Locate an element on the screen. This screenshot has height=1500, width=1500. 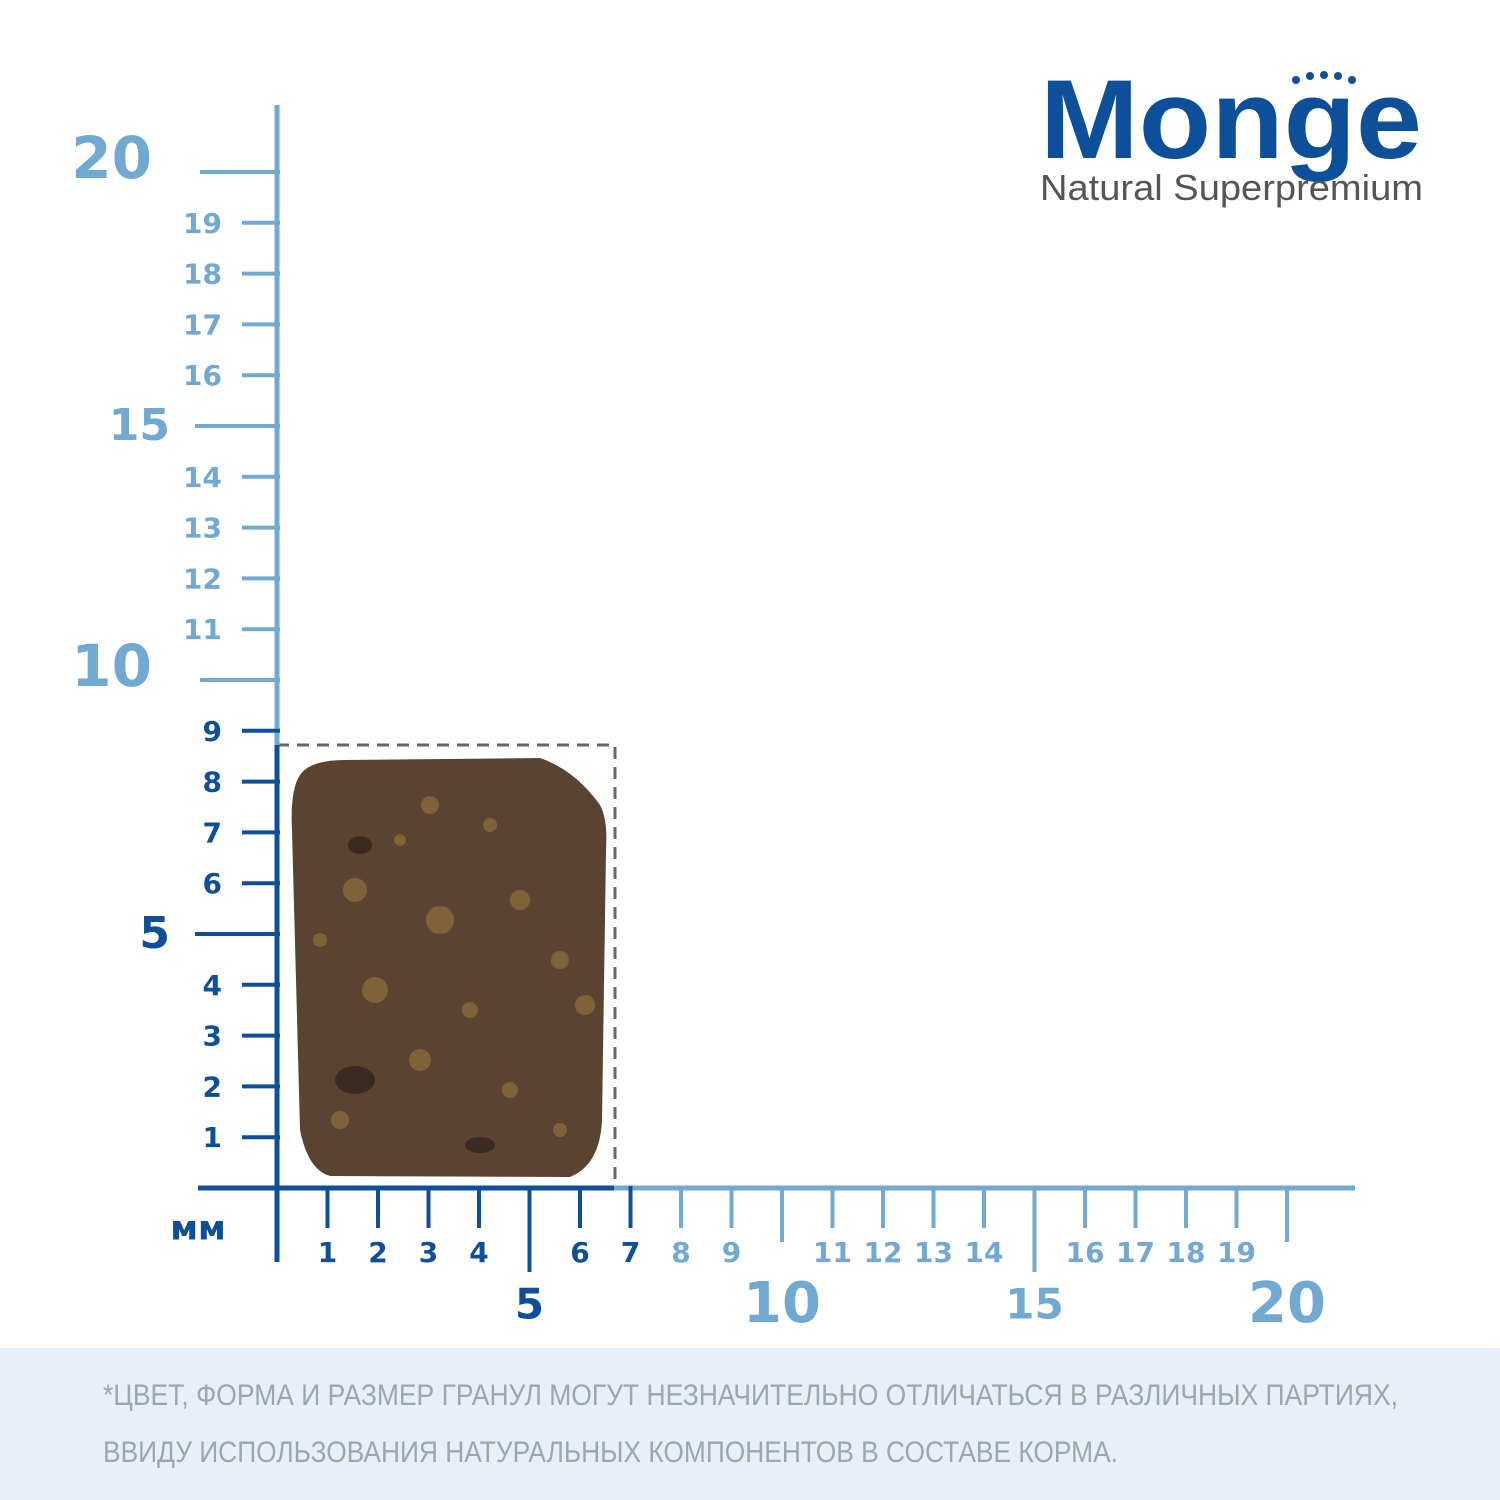
x-tick-label: 13 is located at coordinates (933, 1252).